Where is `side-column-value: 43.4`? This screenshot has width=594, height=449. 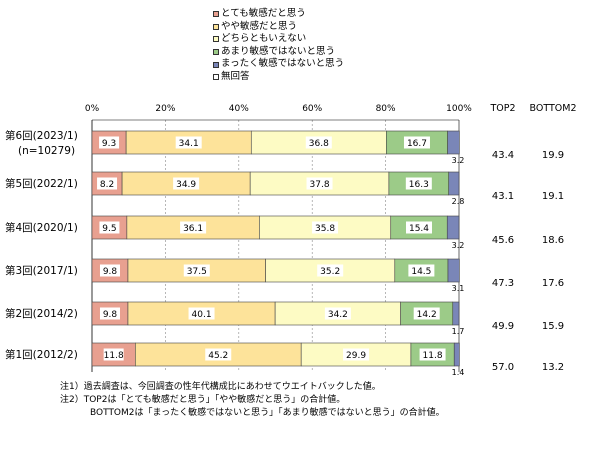
side-column-value: 43.4 is located at coordinates (503, 155).